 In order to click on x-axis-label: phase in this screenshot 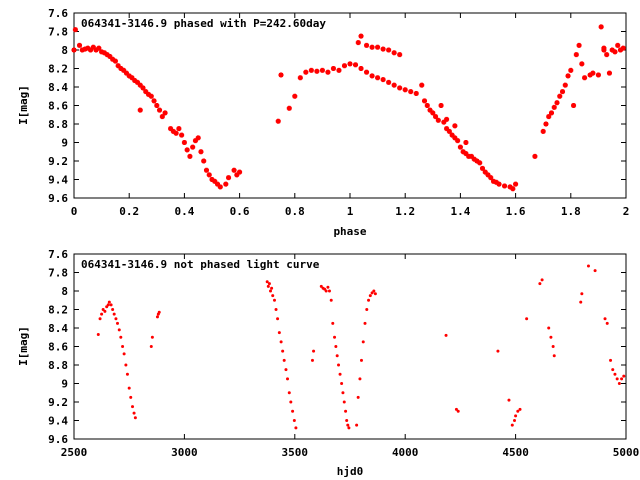, I will do `click(349, 231)`.